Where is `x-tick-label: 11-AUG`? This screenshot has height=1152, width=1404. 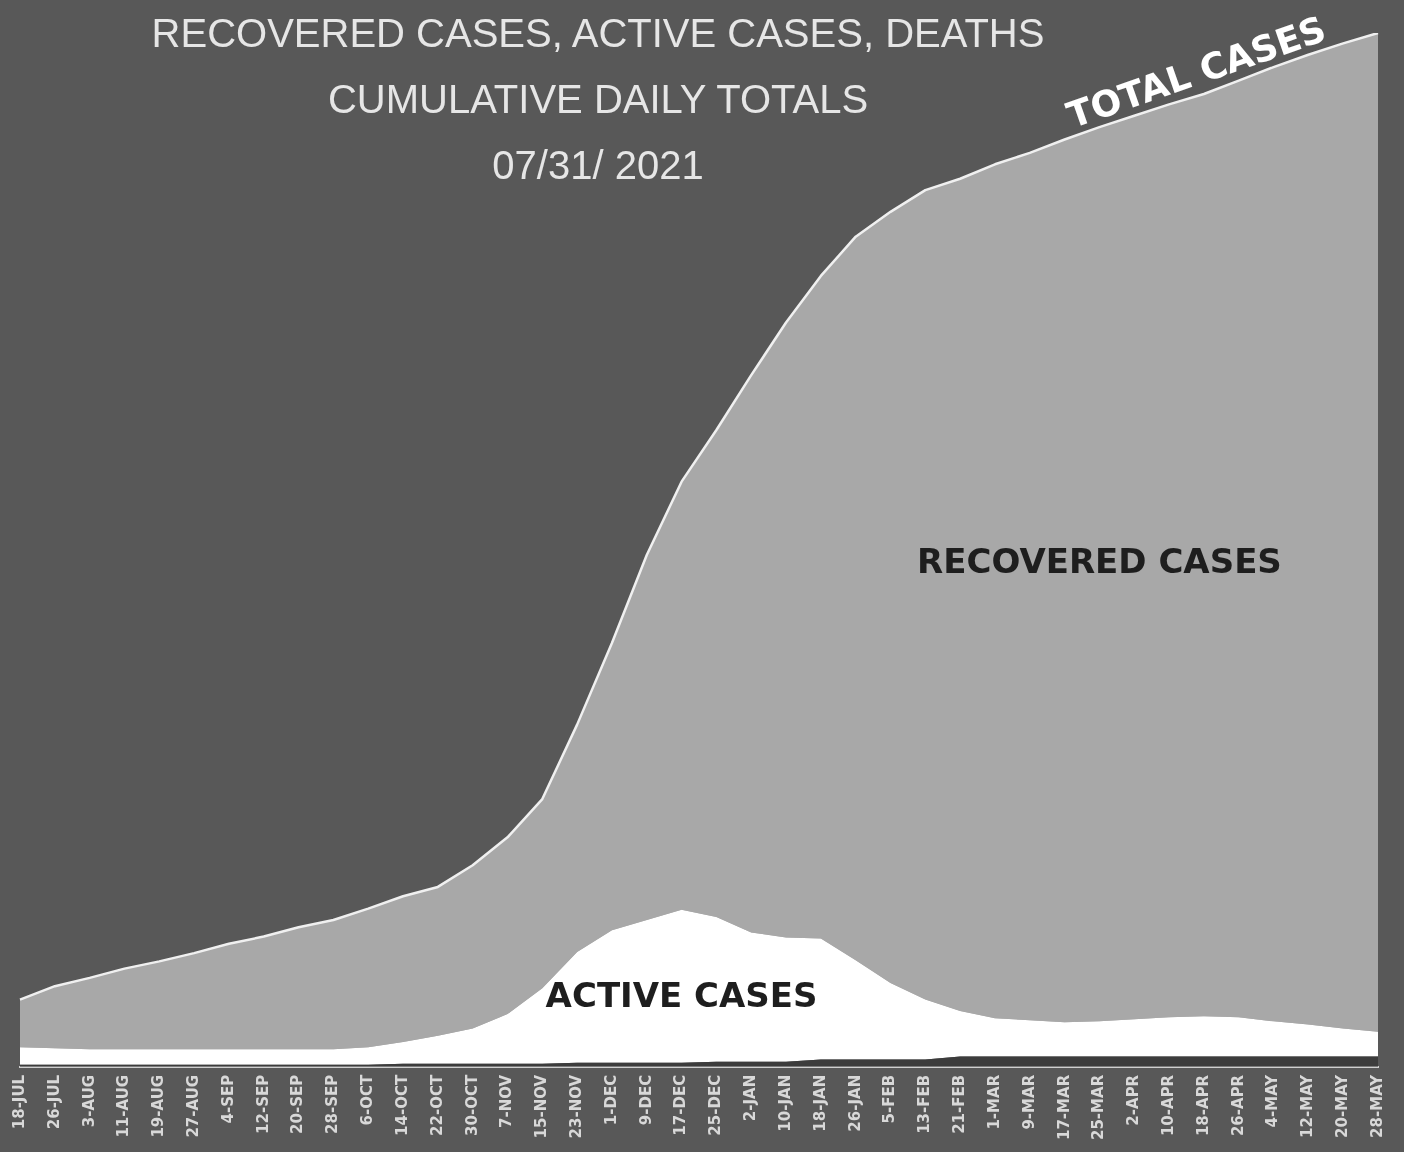 x-tick-label: 11-AUG is located at coordinates (123, 1106).